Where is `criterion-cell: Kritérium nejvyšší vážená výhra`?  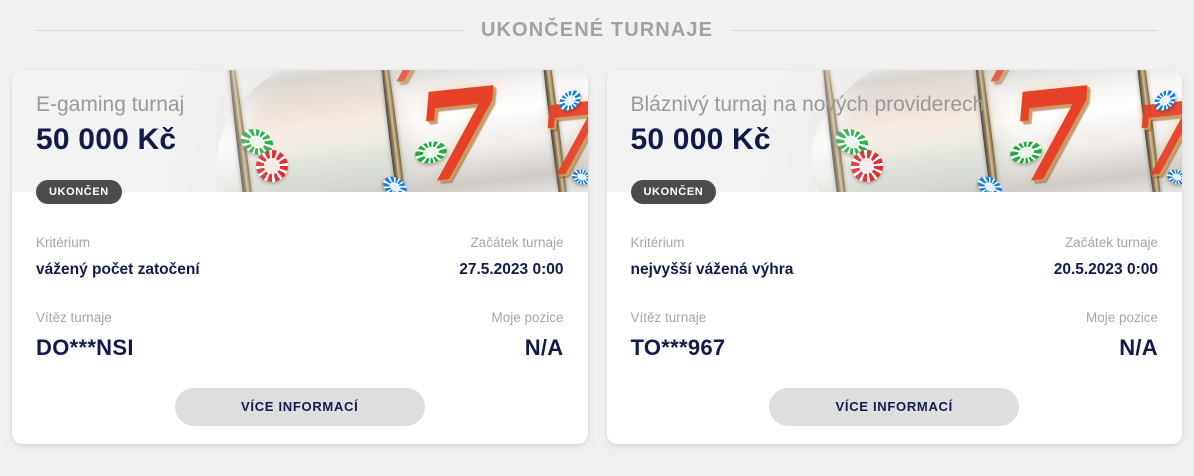 criterion-cell: Kritérium nejvyšší vážená výhra is located at coordinates (712, 256).